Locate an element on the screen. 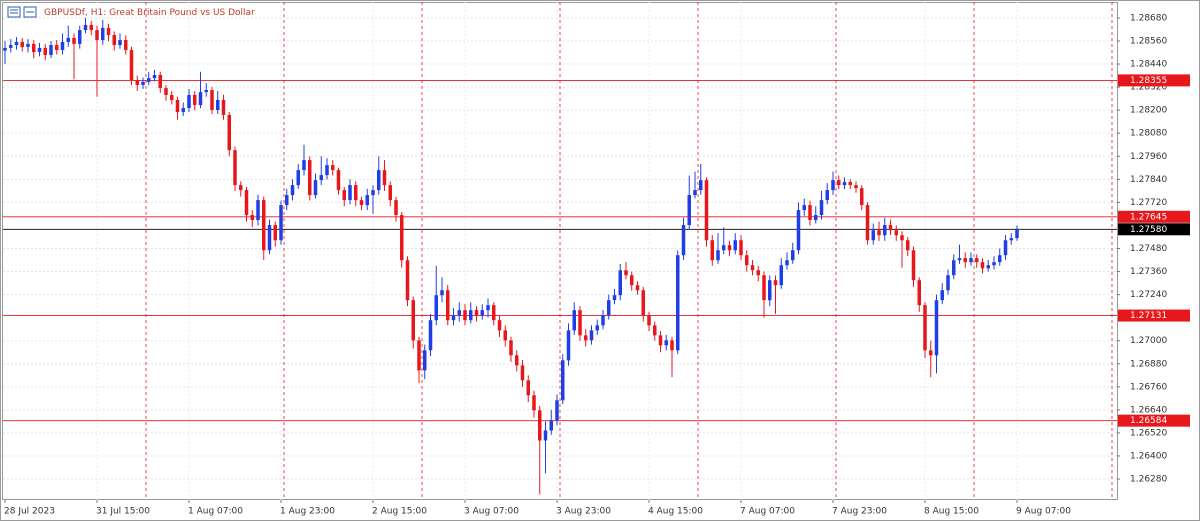 The height and width of the screenshot is (521, 1200). x-tick-label: 2 Aug 15:00 is located at coordinates (399, 512).